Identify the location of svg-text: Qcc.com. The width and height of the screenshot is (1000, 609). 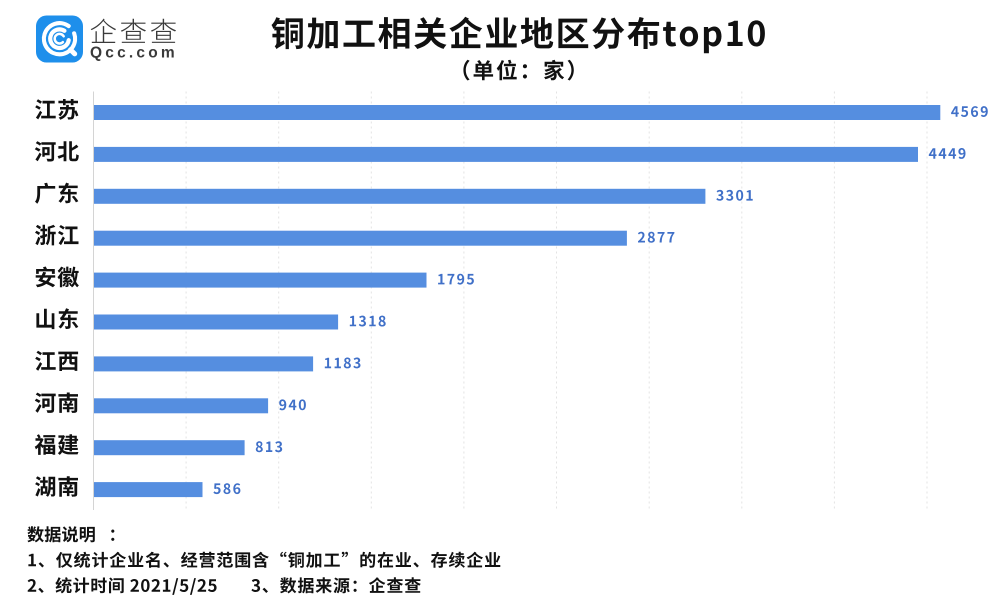
(134, 52).